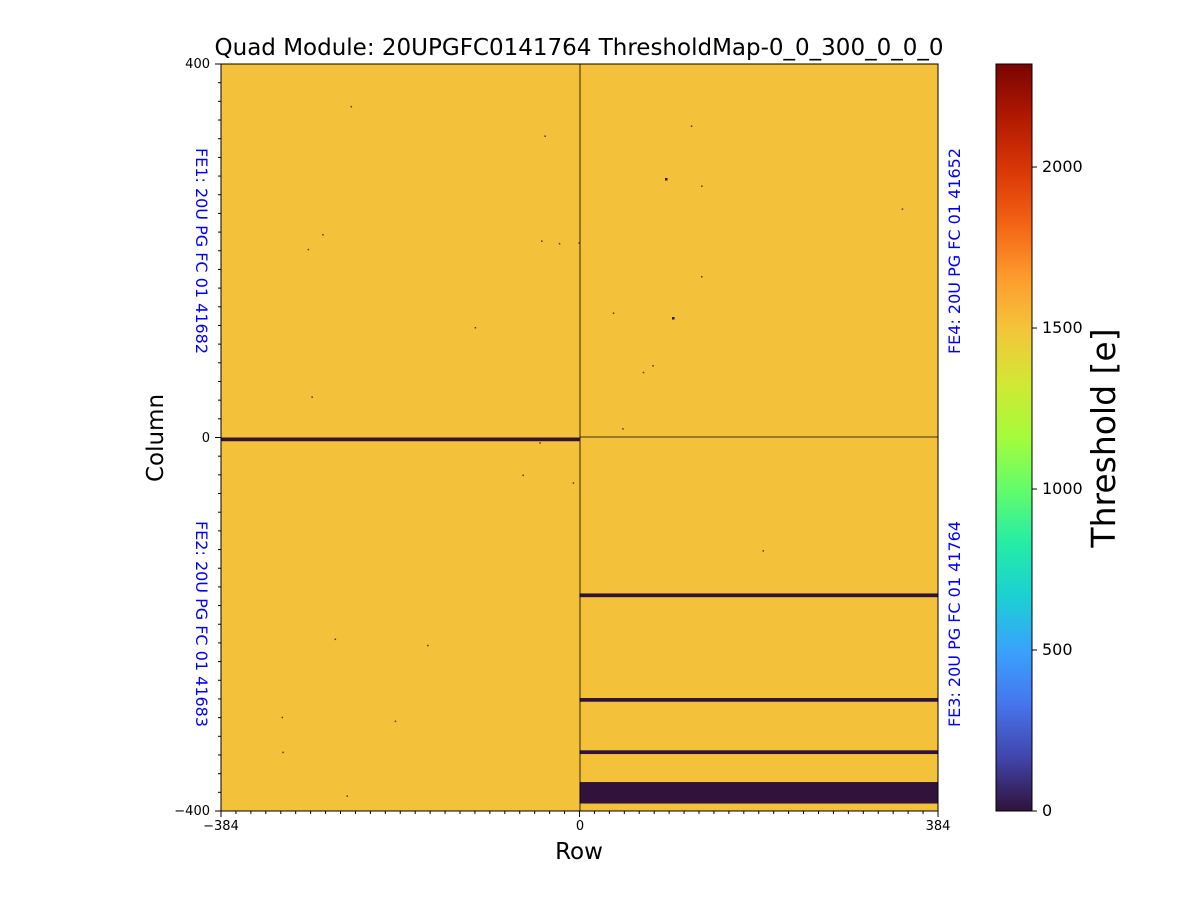 The height and width of the screenshot is (900, 1200). Describe the element at coordinates (218, 437) in the screenshot. I see `y-axis-ticks` at that location.